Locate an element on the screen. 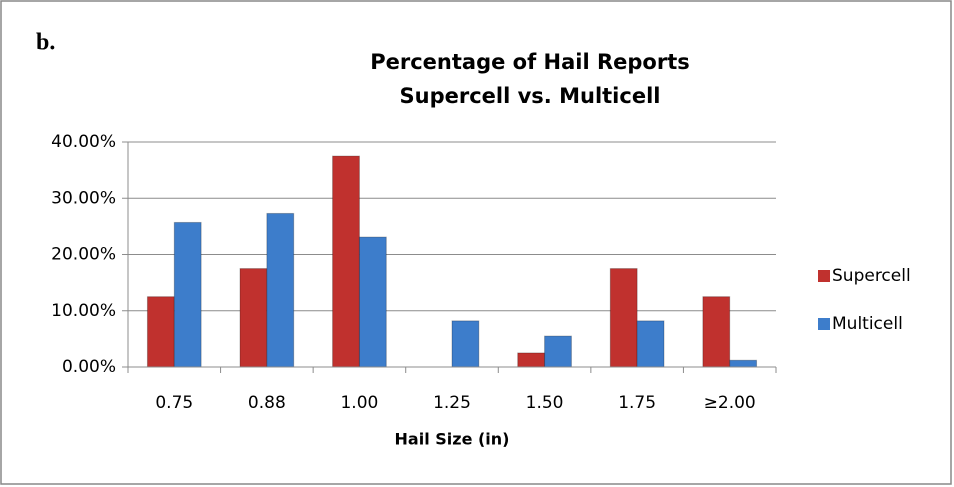 The image size is (954, 487). x-tick-label: 1.50 is located at coordinates (545, 403).